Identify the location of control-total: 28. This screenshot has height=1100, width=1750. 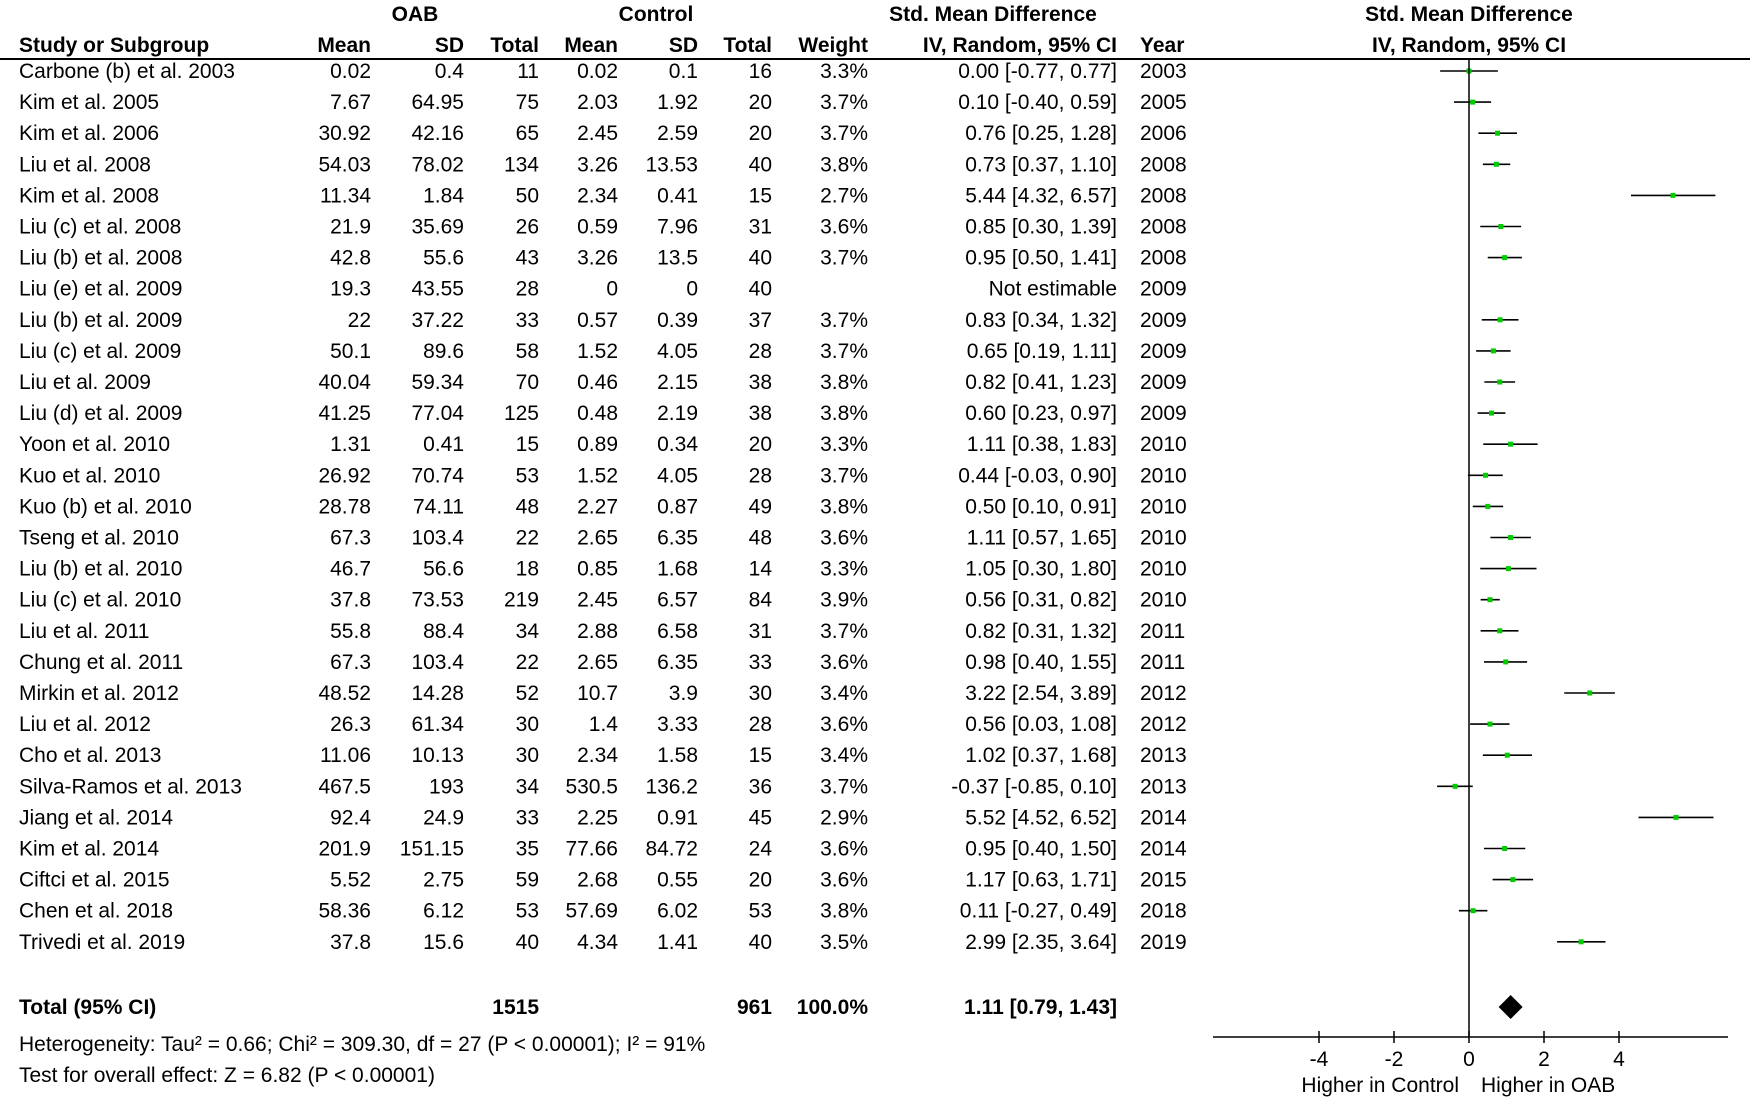
(760, 351).